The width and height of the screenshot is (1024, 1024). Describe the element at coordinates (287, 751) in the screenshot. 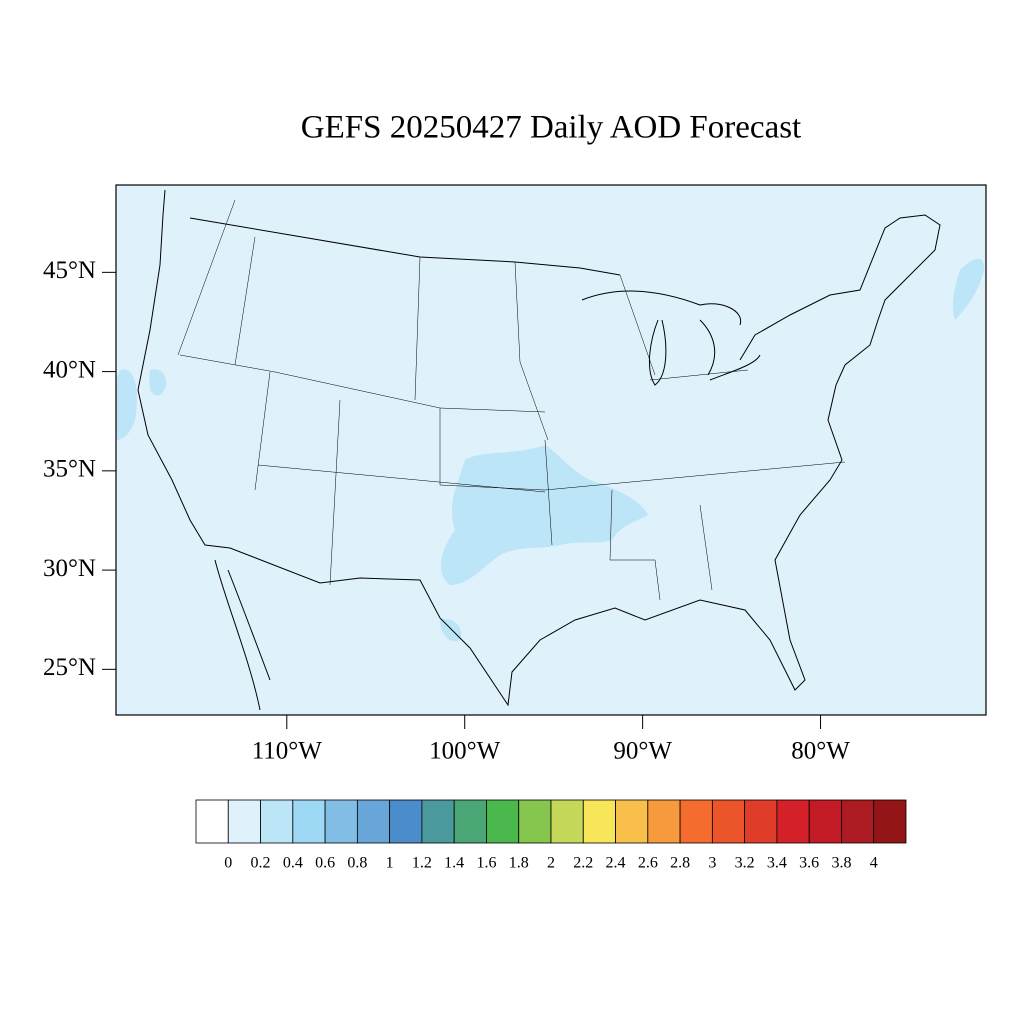

I see `x-tick-label: 110°W` at that location.